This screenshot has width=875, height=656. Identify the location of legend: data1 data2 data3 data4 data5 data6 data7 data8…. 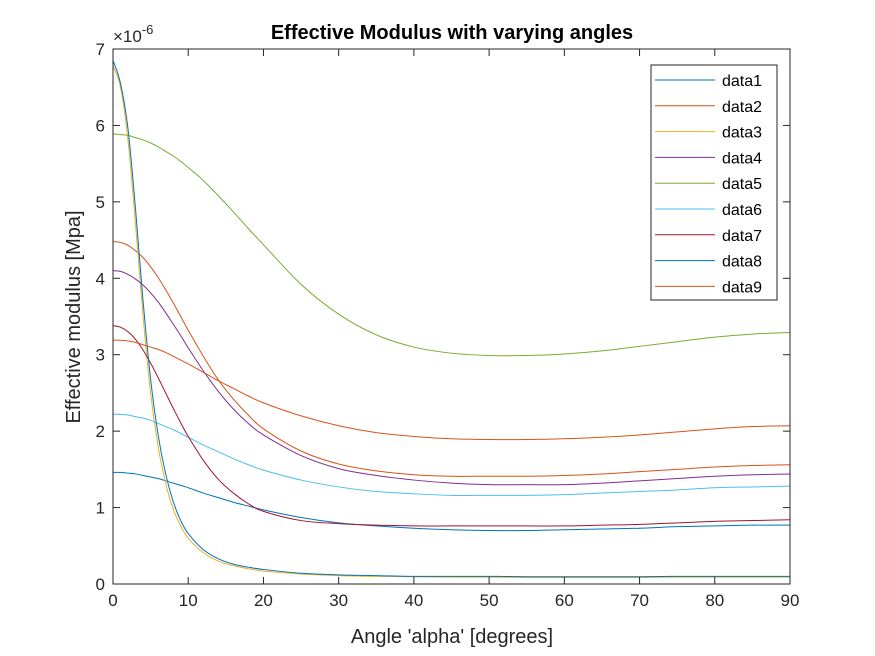
(714, 182).